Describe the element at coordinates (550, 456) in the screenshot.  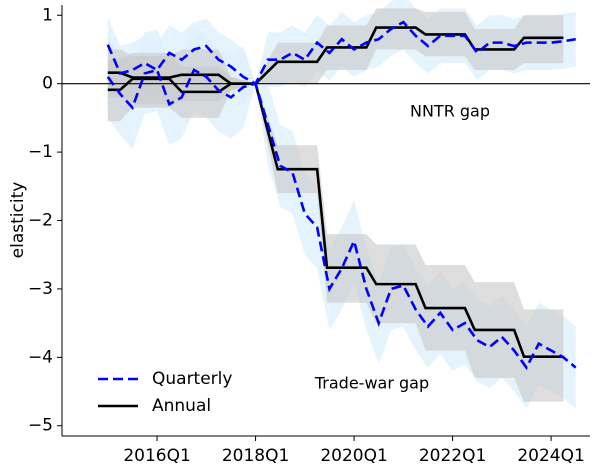
I see `x-tick-label: 2024Q1` at that location.